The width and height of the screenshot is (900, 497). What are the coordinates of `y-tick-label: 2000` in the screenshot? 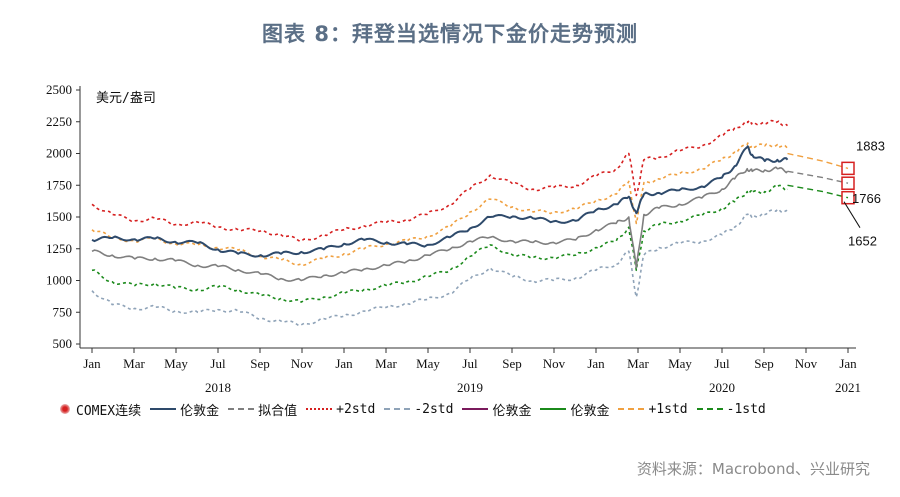 It's located at (59, 153).